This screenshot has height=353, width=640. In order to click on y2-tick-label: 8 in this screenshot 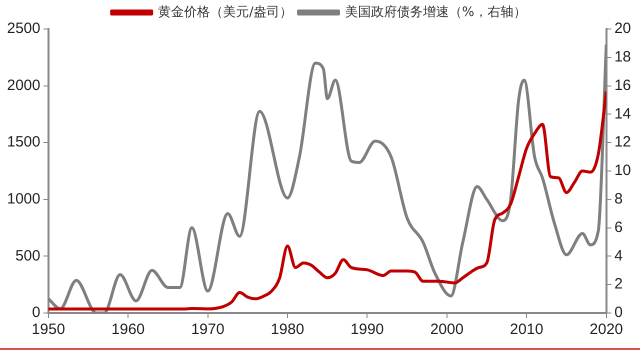, I will do `click(618, 199)`.